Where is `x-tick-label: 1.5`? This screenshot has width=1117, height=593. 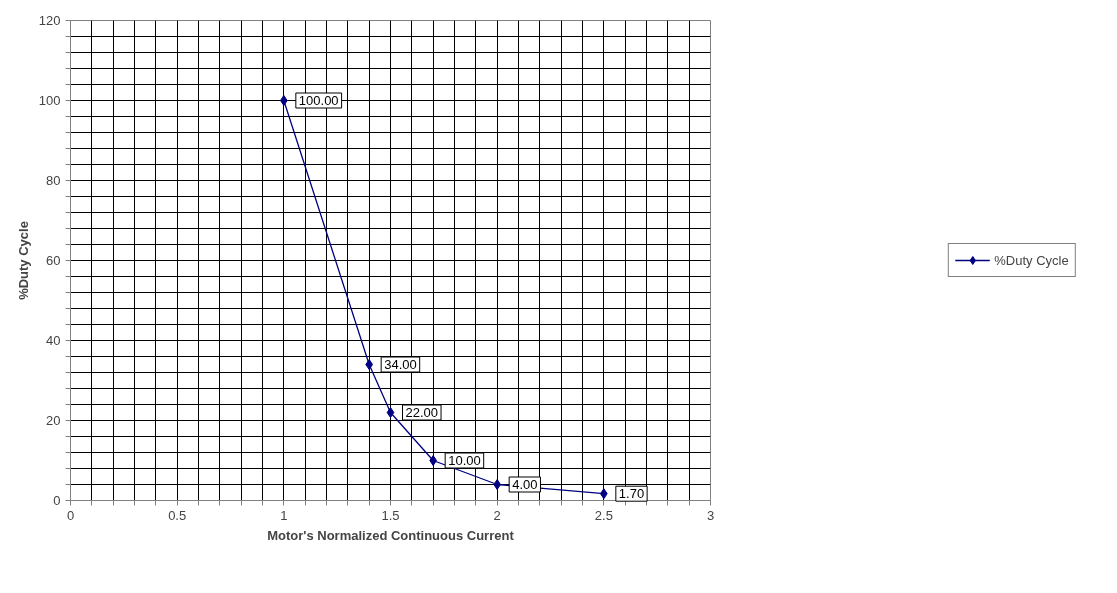
x-tick-label: 1.5 is located at coordinates (390, 515).